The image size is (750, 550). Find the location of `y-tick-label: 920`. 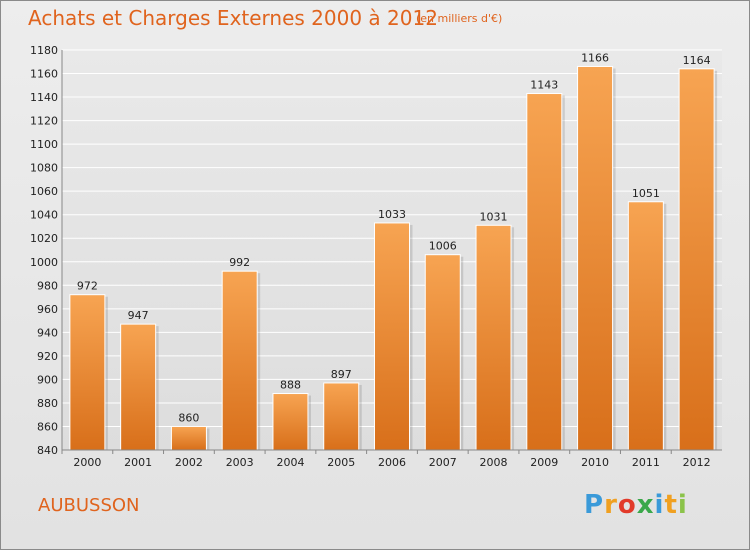

y-tick-label: 920 is located at coordinates (47, 356).